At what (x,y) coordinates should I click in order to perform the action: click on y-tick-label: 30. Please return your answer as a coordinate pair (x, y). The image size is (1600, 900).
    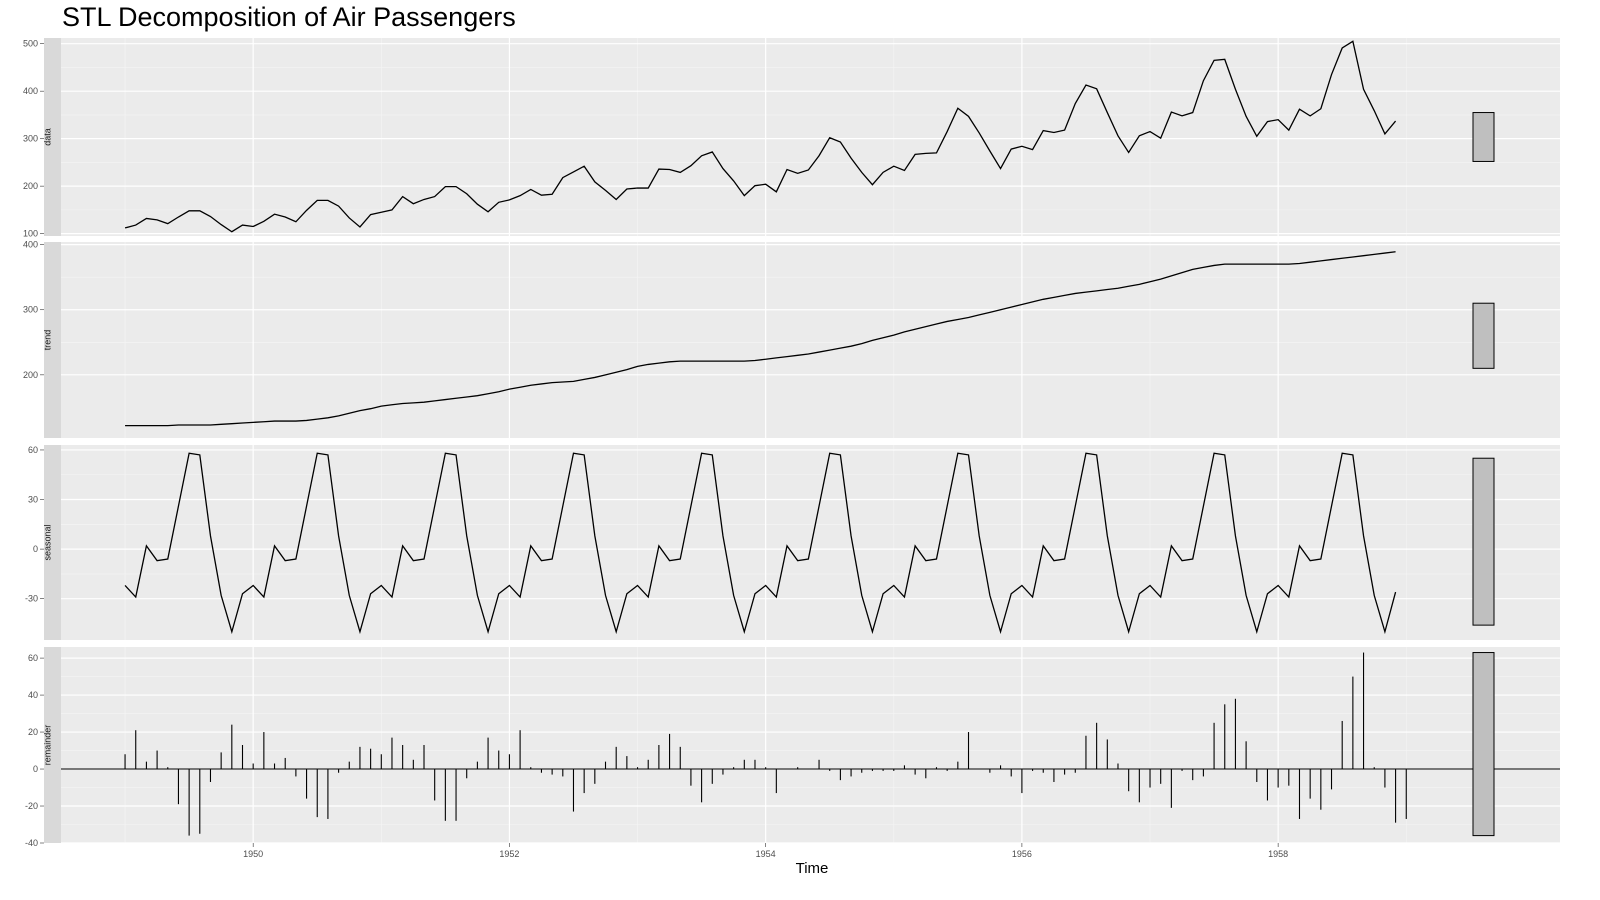
    Looking at the image, I should click on (33, 500).